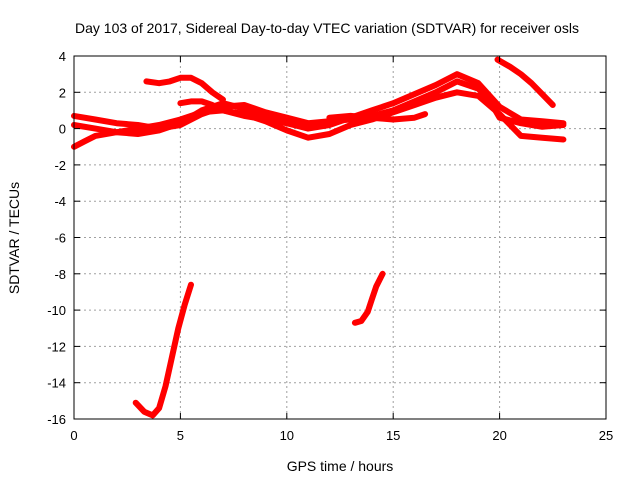 Image resolution: width=640 pixels, height=480 pixels. What do you see at coordinates (60, 201) in the screenshot?
I see `y-tick-label: -4` at bounding box center [60, 201].